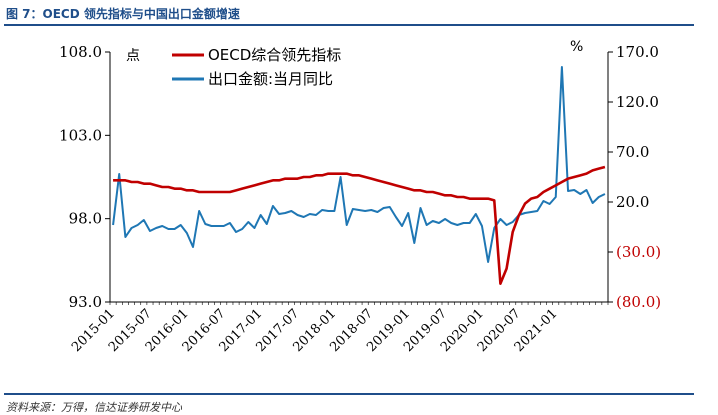 The width and height of the screenshot is (718, 415). What do you see at coordinates (274, 55) in the screenshot?
I see `legend-label-oecd: OECD综合领先指标` at bounding box center [274, 55].